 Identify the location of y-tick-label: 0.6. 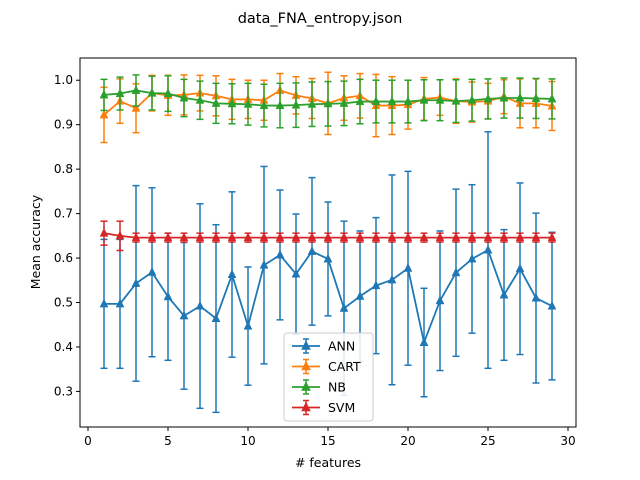
(63, 258).